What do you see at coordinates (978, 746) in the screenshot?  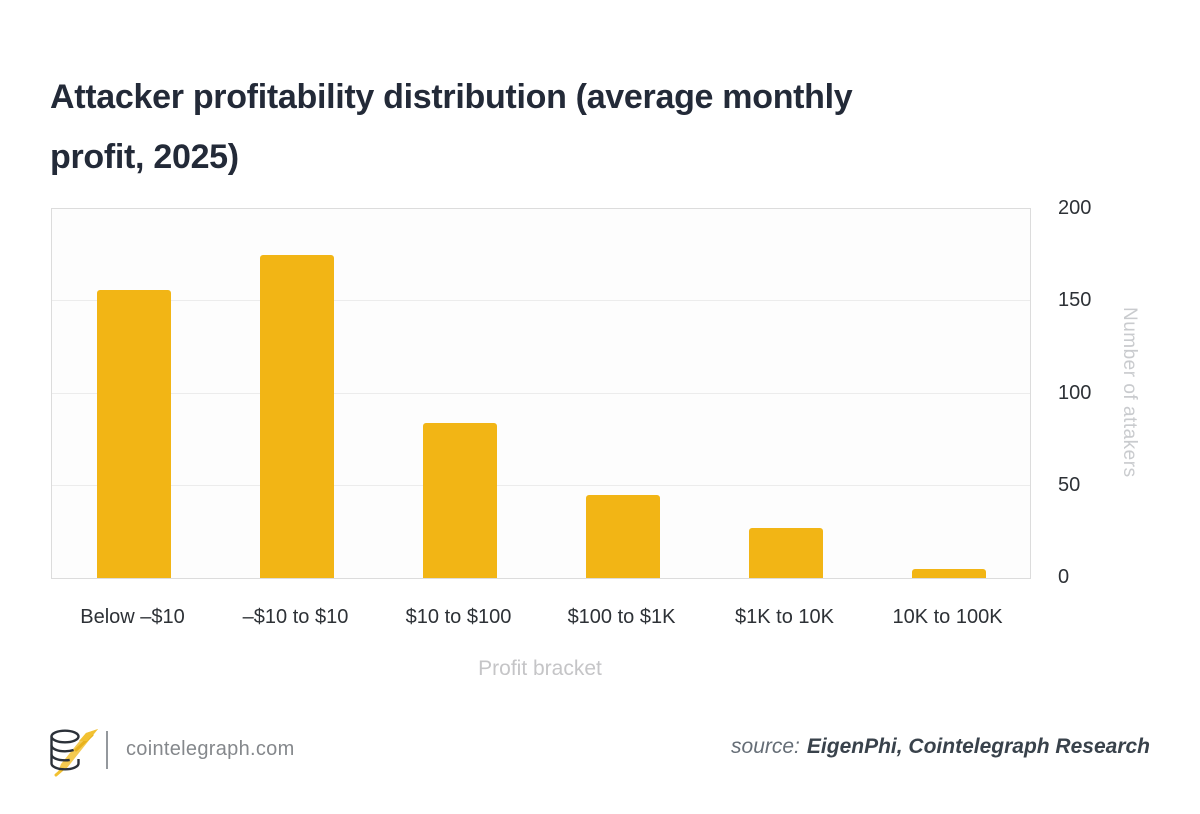 I see `source-value: EigenPhi, Cointelegraph Research` at bounding box center [978, 746].